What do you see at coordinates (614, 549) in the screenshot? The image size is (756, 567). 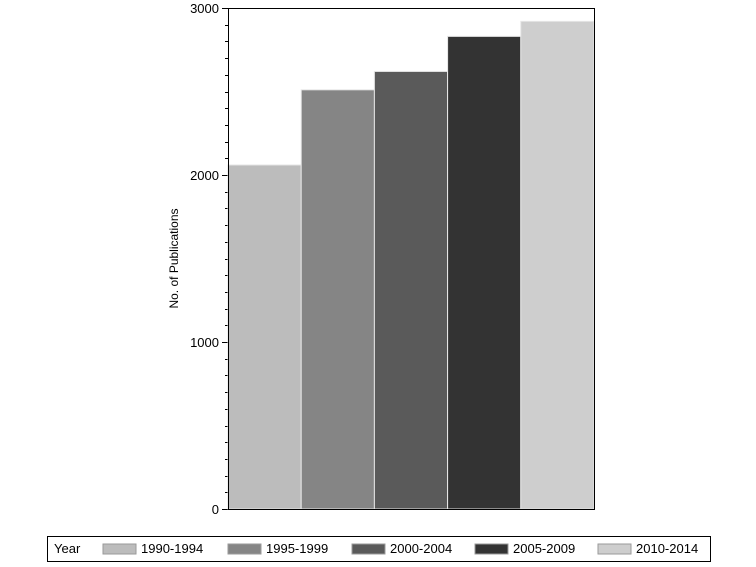 I see `legend-swatch-2010-2014` at bounding box center [614, 549].